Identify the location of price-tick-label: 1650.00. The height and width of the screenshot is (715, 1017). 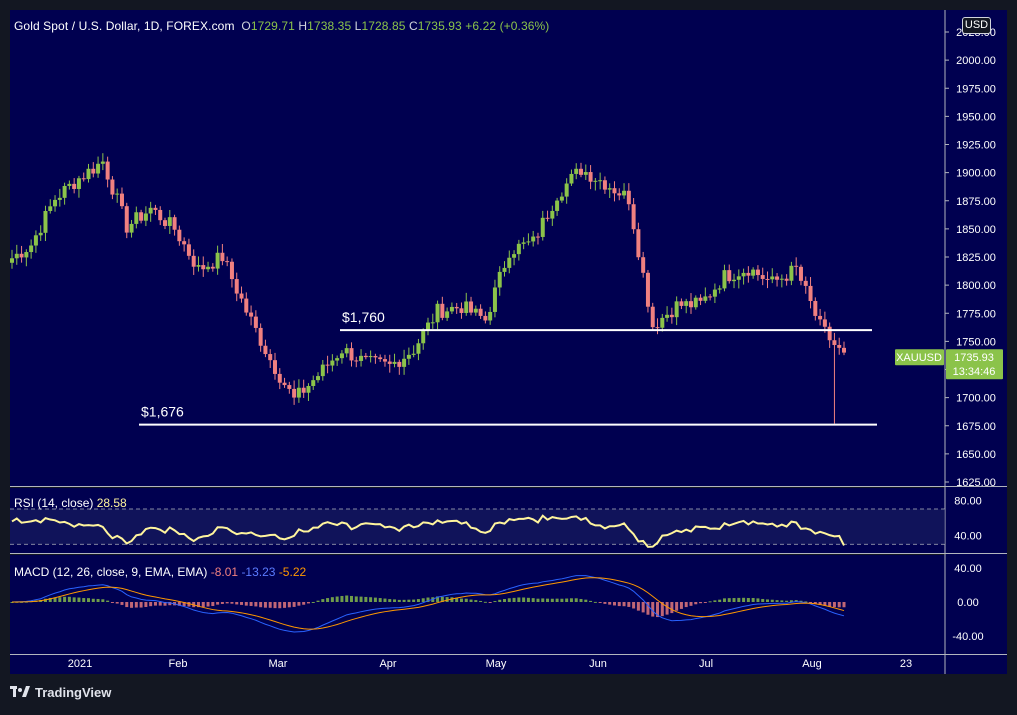
(976, 455).